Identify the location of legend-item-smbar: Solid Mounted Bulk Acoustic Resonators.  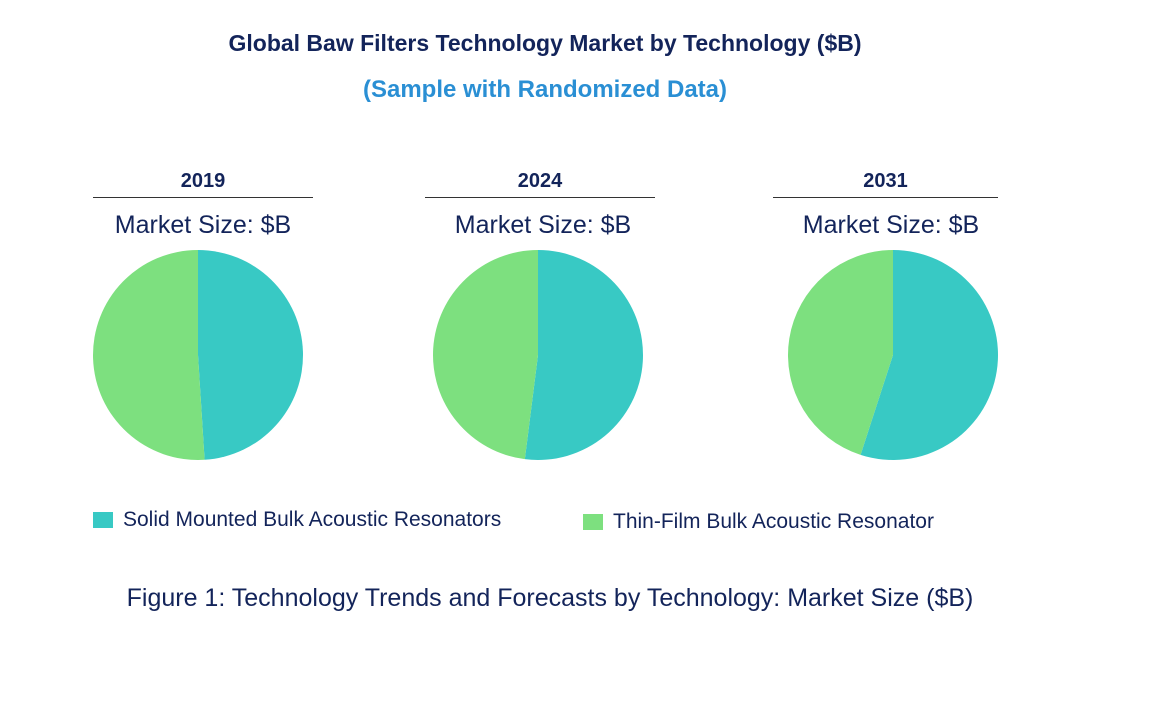
(297, 520).